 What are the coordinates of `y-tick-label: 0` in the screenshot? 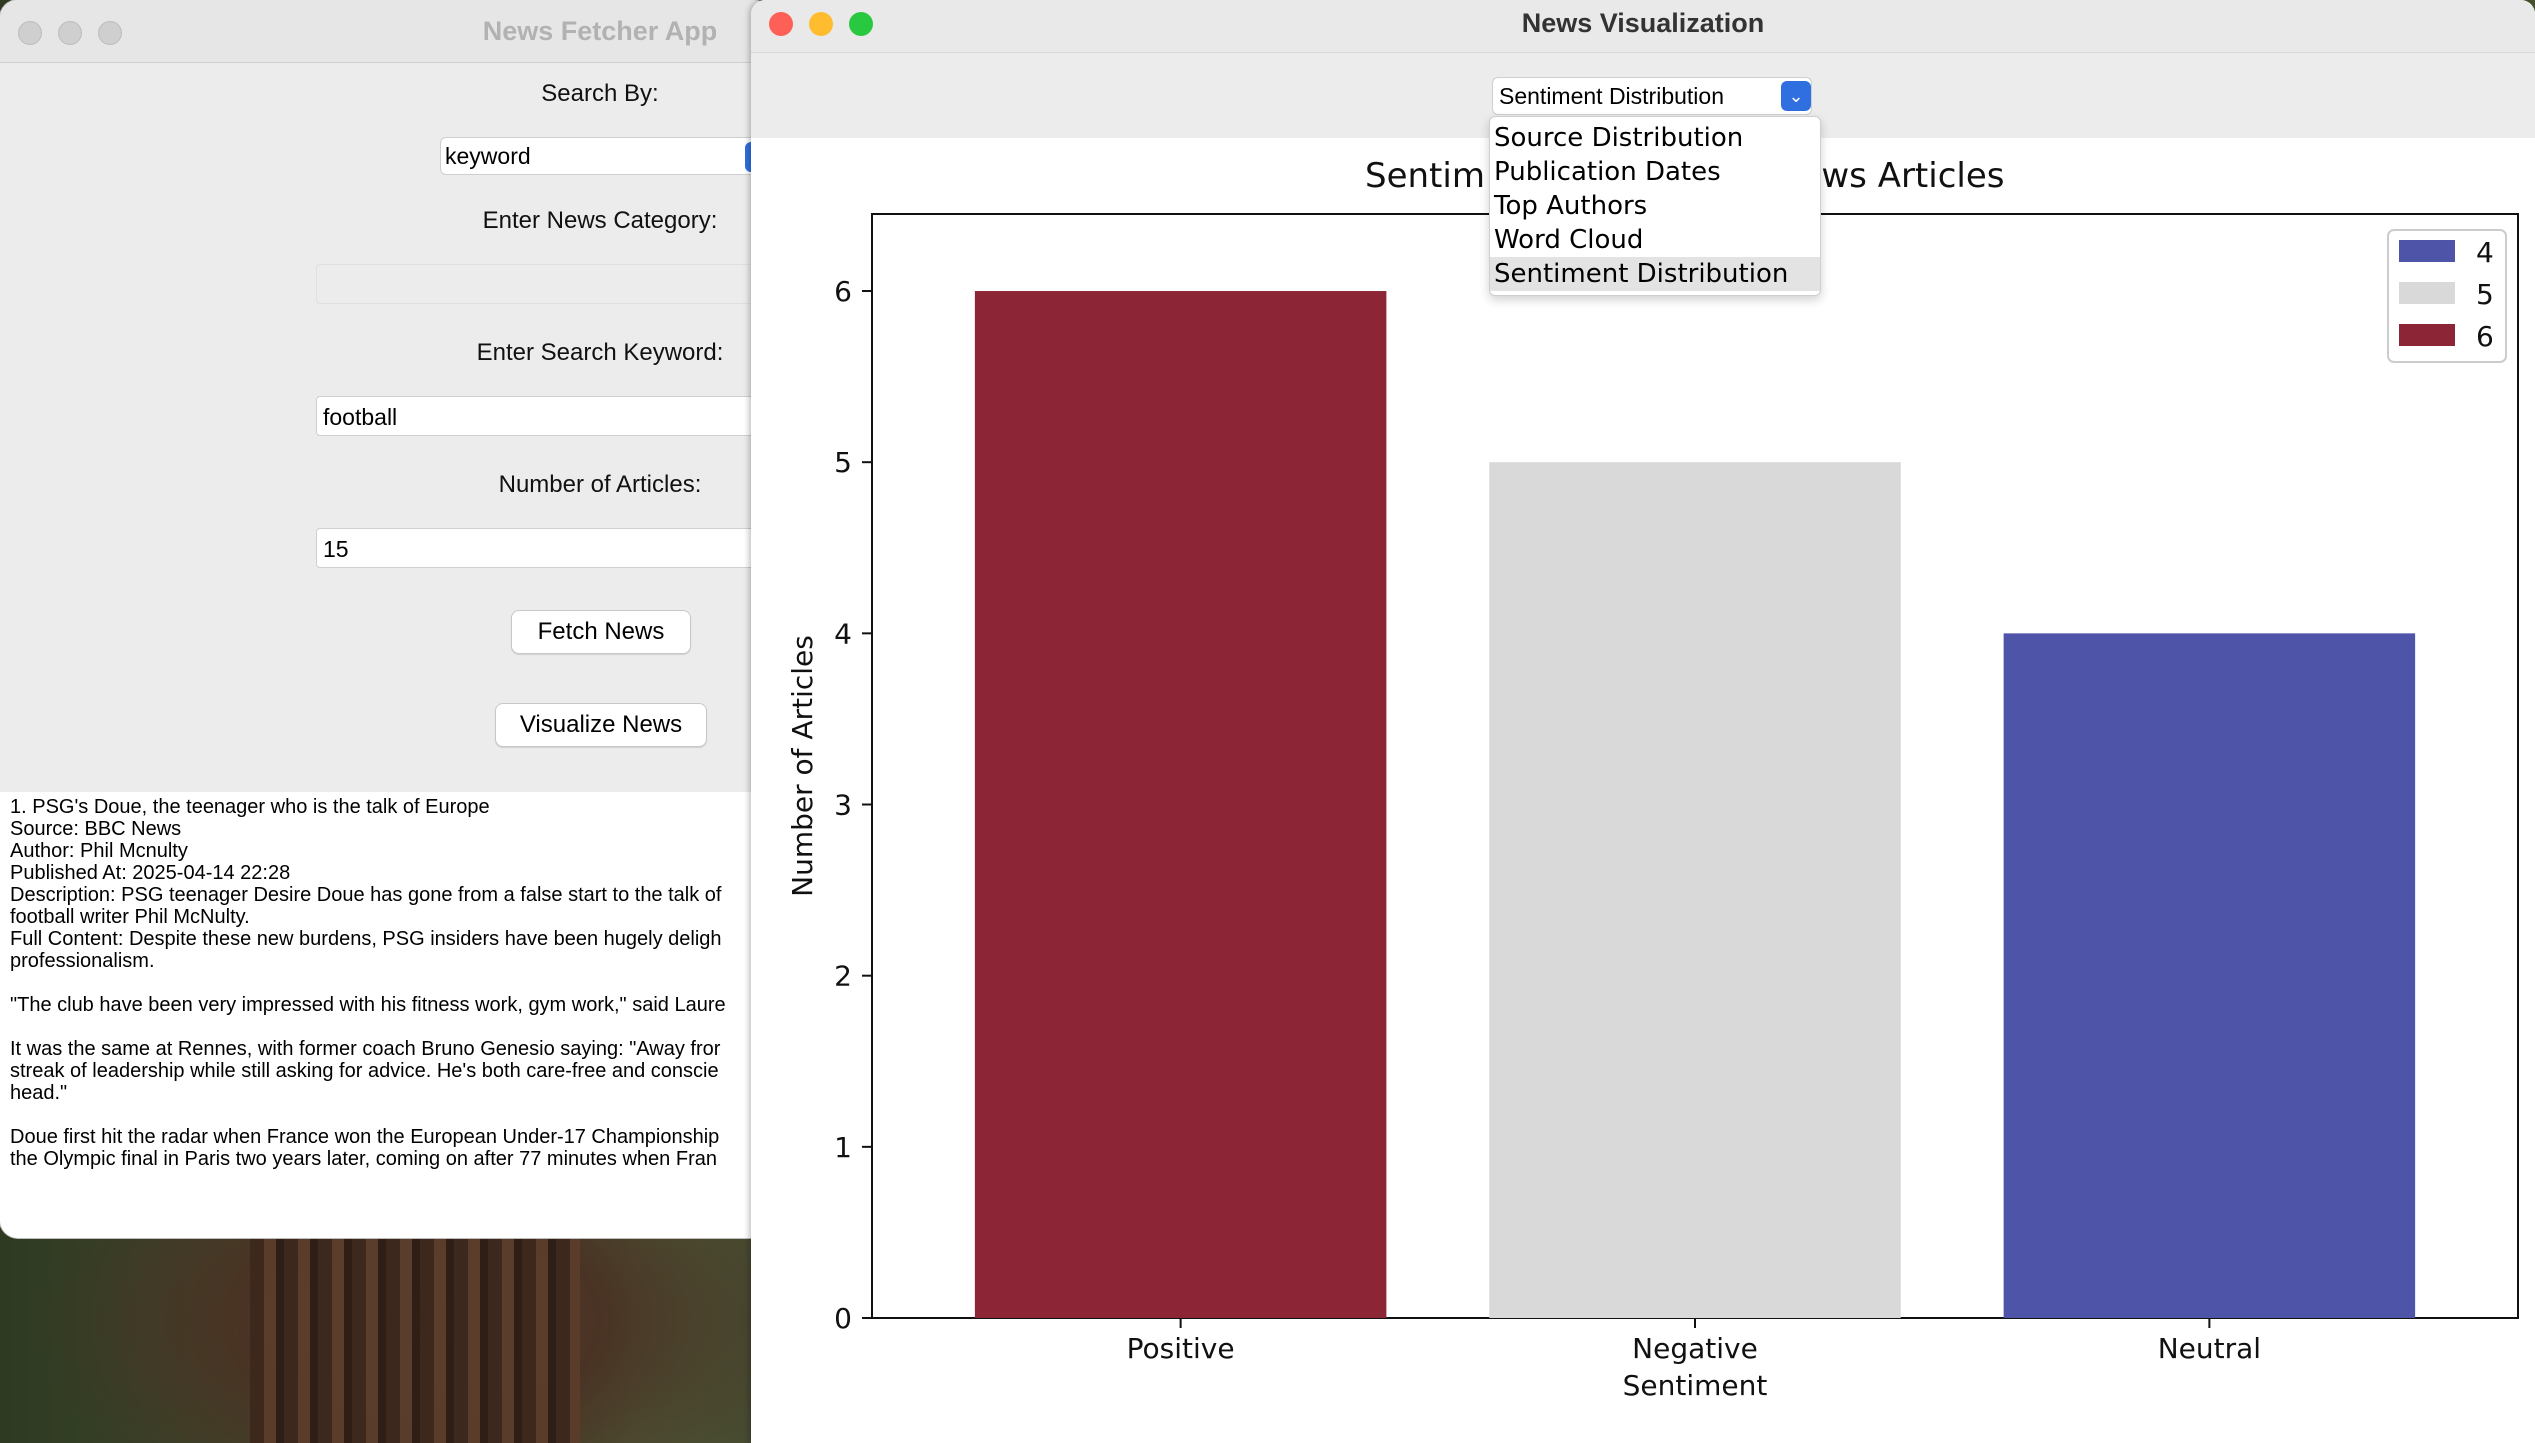 It's located at (843, 1318).